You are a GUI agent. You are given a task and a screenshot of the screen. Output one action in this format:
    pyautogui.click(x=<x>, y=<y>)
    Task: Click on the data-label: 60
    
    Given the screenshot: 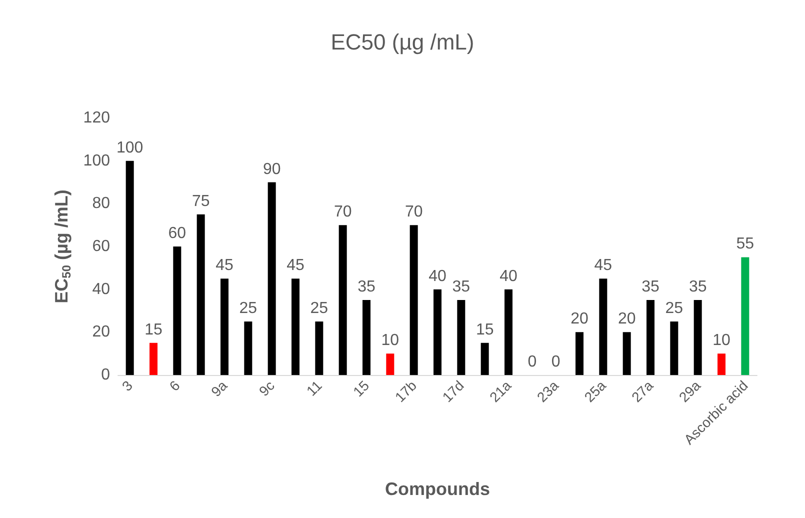 What is the action you would take?
    pyautogui.click(x=177, y=233)
    